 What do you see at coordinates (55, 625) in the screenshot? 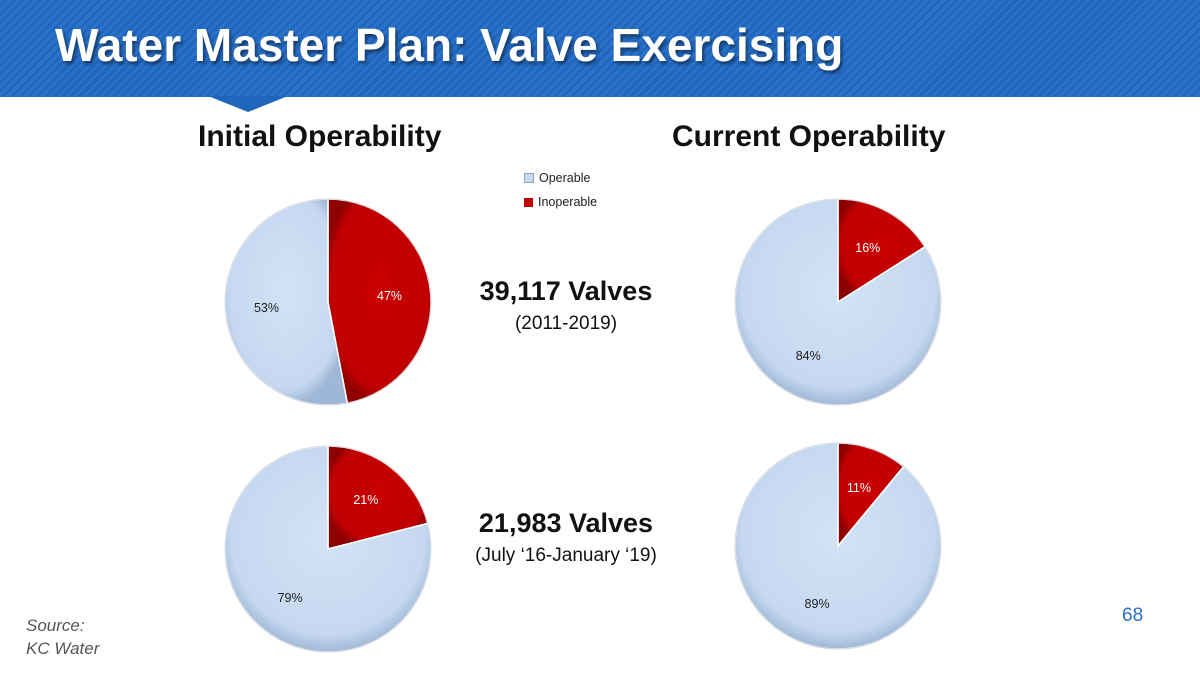
I see `source-label: Source:` at bounding box center [55, 625].